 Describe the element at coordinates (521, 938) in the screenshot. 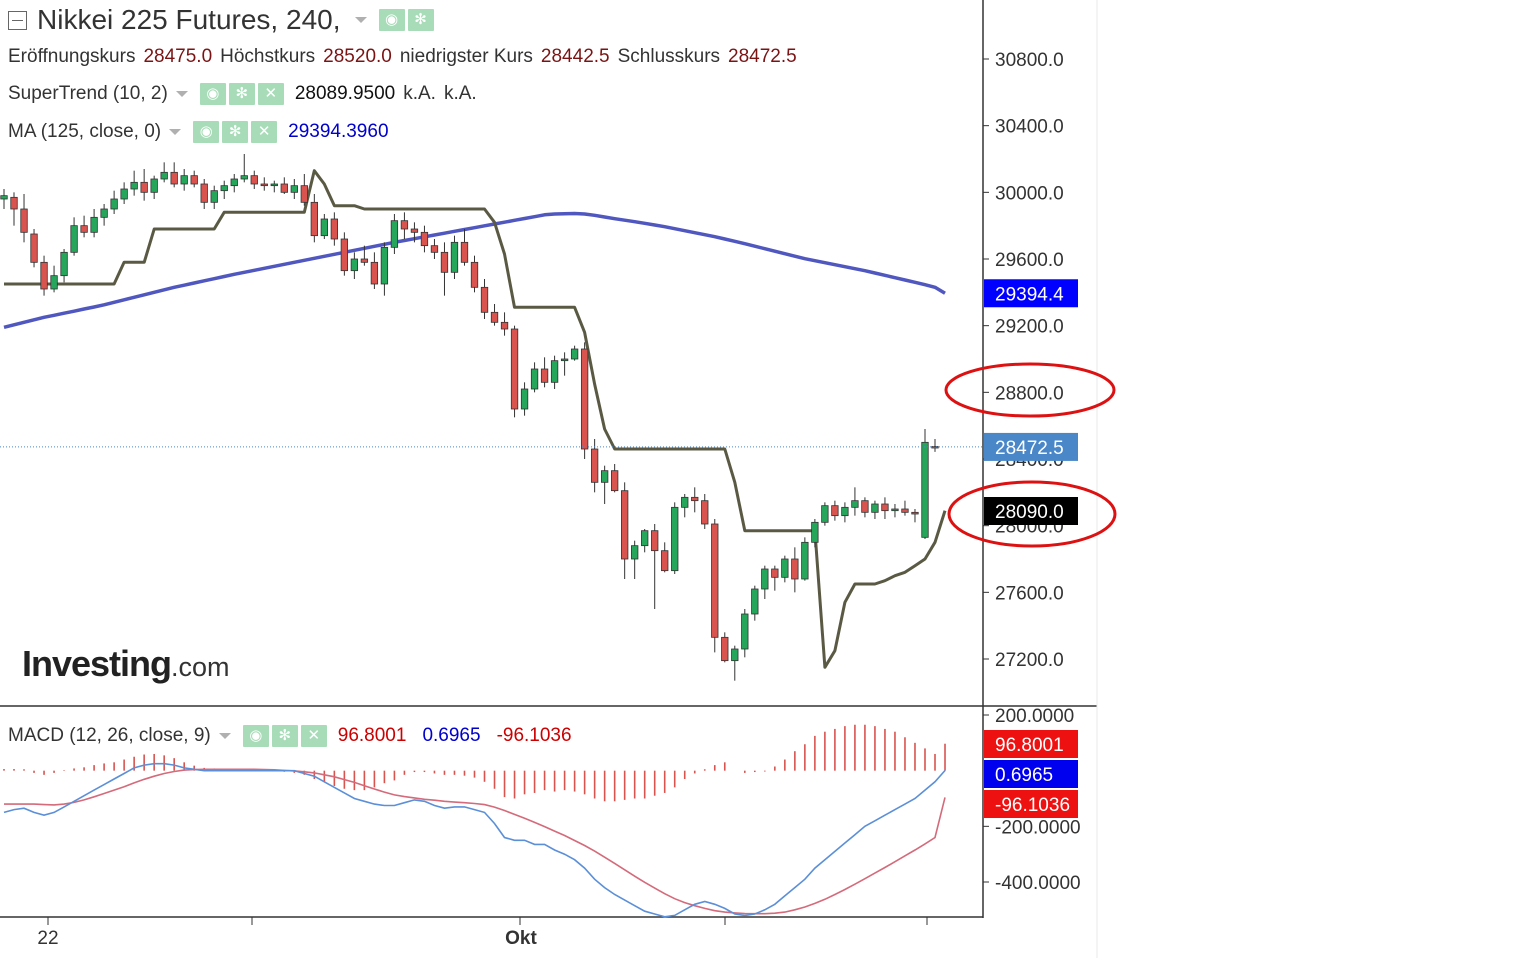

I see `time-tick-label: Okt` at that location.